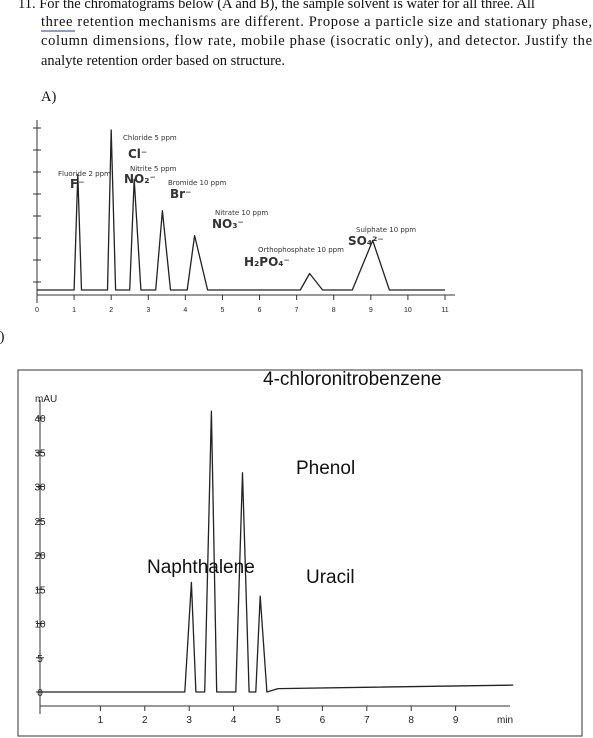 The width and height of the screenshot is (593, 738). What do you see at coordinates (77, 184) in the screenshot?
I see `ion-label: F⁻` at bounding box center [77, 184].